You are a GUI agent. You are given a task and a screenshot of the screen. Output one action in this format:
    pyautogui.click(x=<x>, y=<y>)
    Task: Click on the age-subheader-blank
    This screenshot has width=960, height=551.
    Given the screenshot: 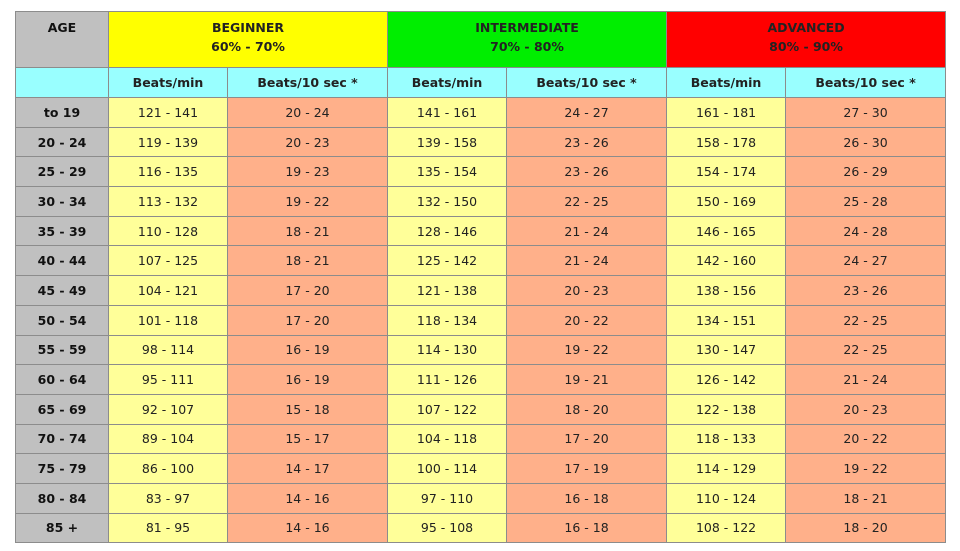 What is the action you would take?
    pyautogui.click(x=62, y=82)
    